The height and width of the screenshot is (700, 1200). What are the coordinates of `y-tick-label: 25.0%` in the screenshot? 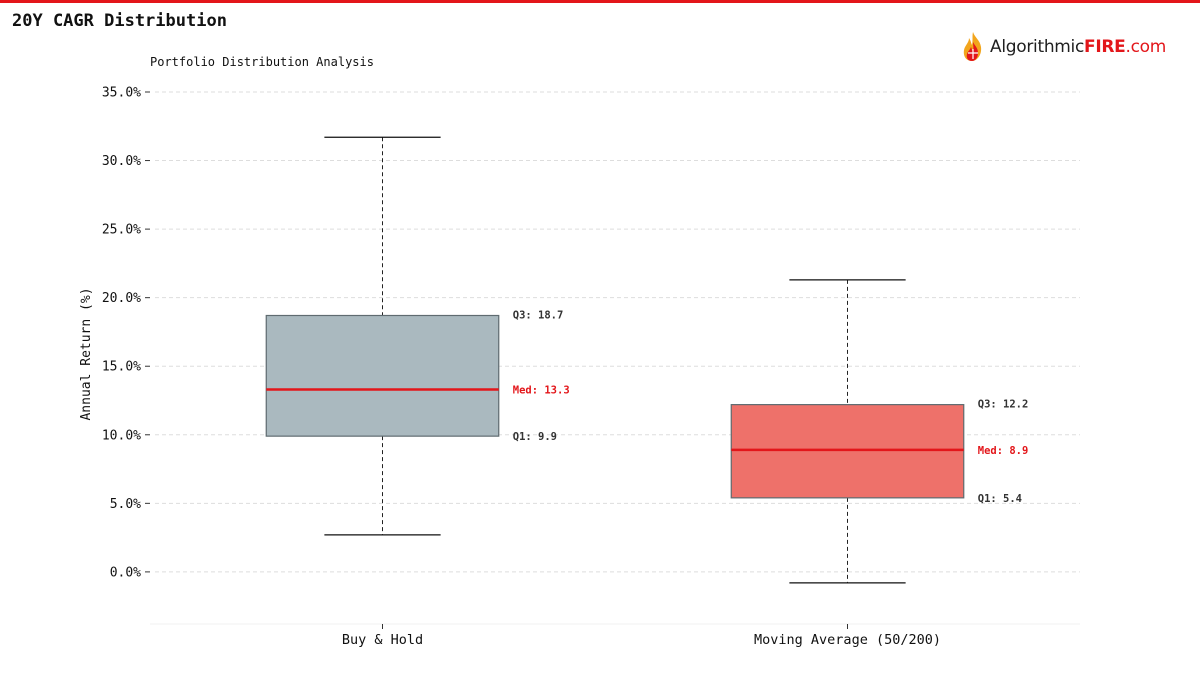 It's located at (121, 230).